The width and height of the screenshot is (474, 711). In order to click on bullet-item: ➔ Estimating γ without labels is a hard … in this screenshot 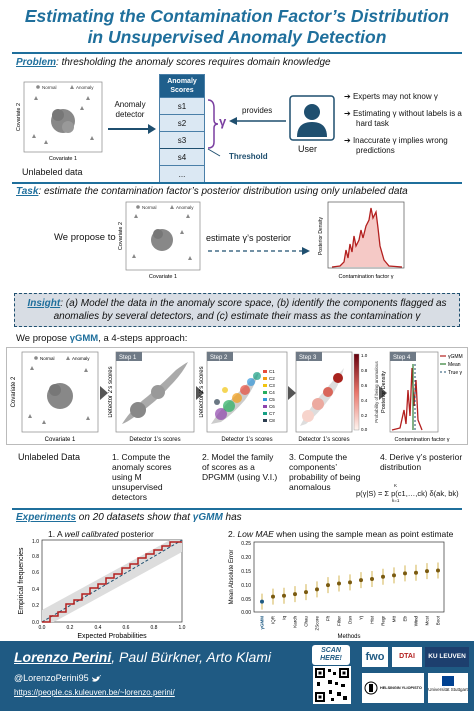, I will do `click(403, 118)`.